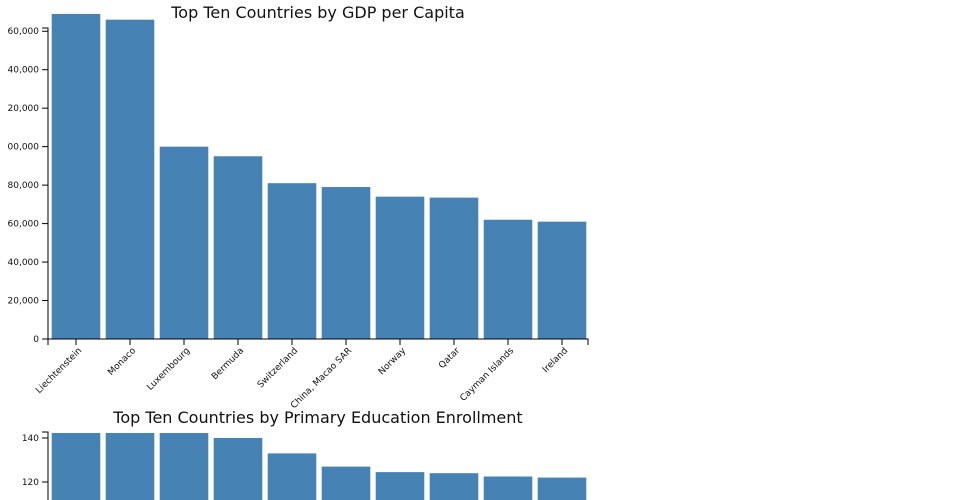 The image size is (960, 500). I want to click on gdp-y-tick-label: 00,000, so click(24, 148).